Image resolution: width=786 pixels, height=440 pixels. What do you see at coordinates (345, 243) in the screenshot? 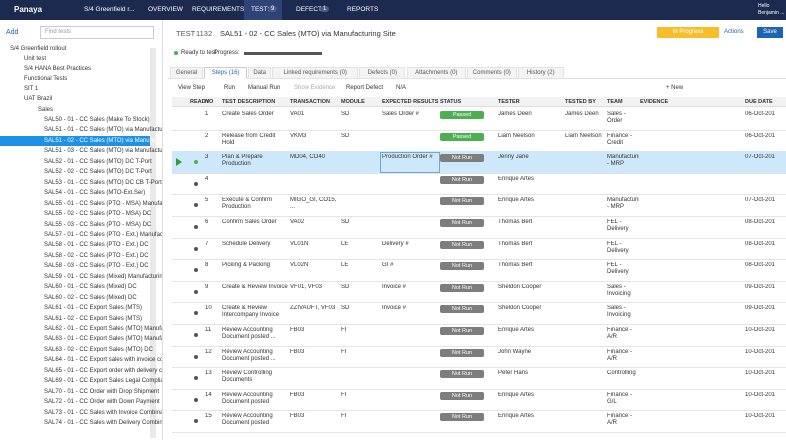
I see `cell-module: LE` at bounding box center [345, 243].